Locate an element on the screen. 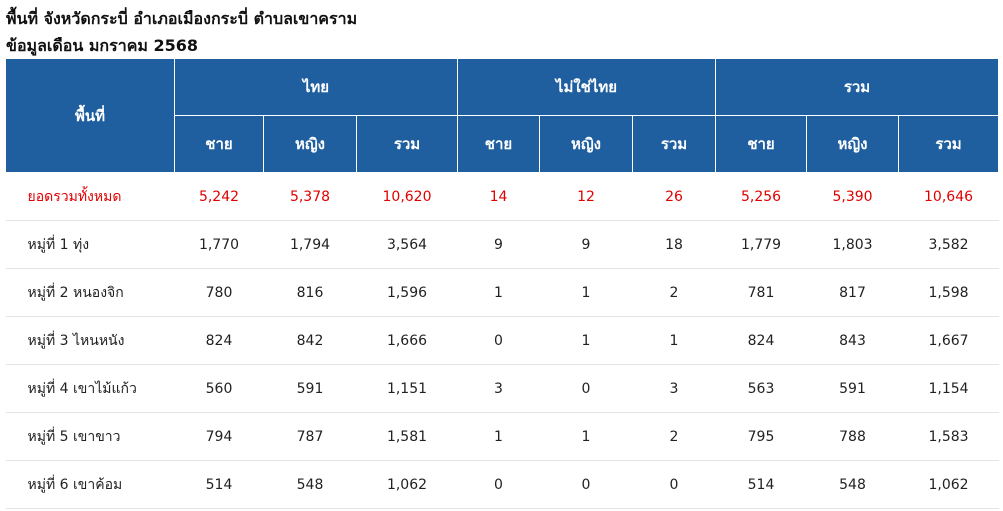  cell-total-female: 817 is located at coordinates (852, 292).